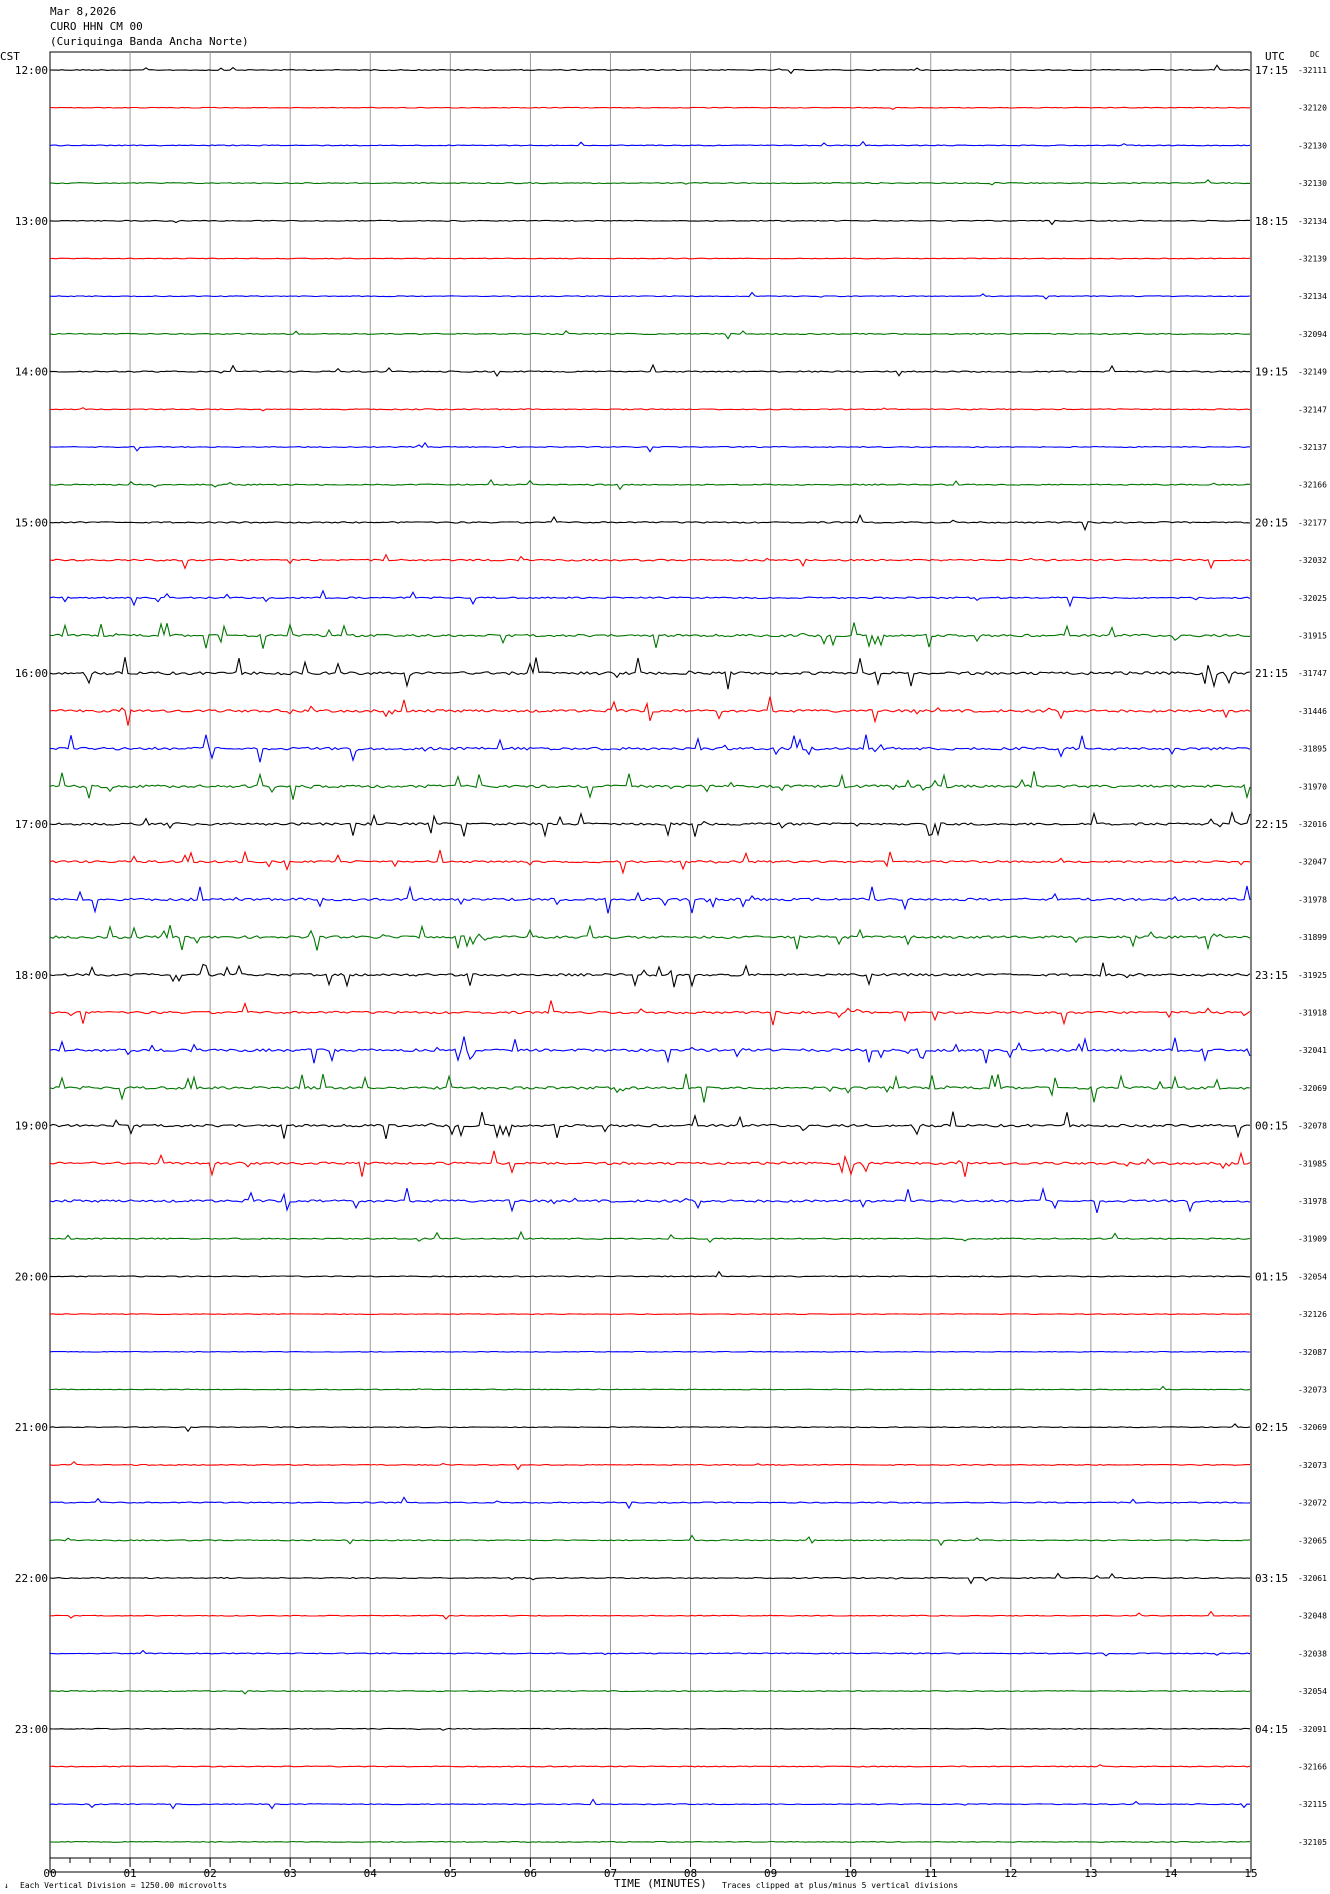 This screenshot has height=1894, width=1330. What do you see at coordinates (1312, 259) in the screenshot?
I see `dc-offset-label: -32139` at bounding box center [1312, 259].